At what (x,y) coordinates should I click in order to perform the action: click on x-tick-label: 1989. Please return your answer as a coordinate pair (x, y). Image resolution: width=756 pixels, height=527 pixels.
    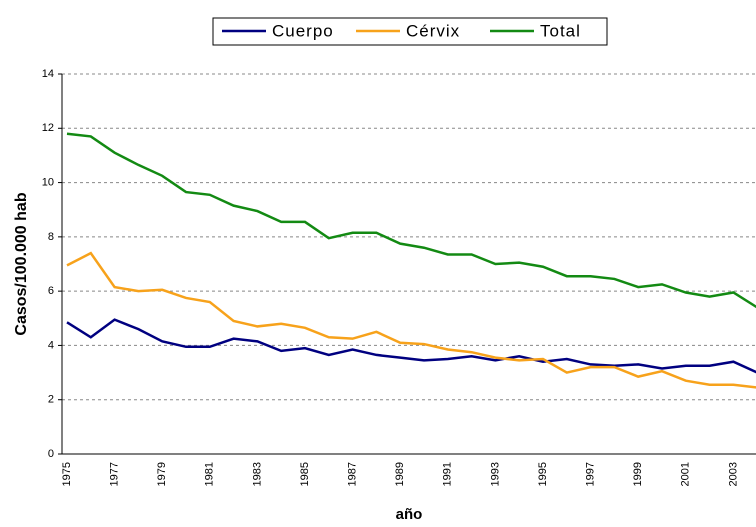
    Looking at the image, I should click on (400, 474).